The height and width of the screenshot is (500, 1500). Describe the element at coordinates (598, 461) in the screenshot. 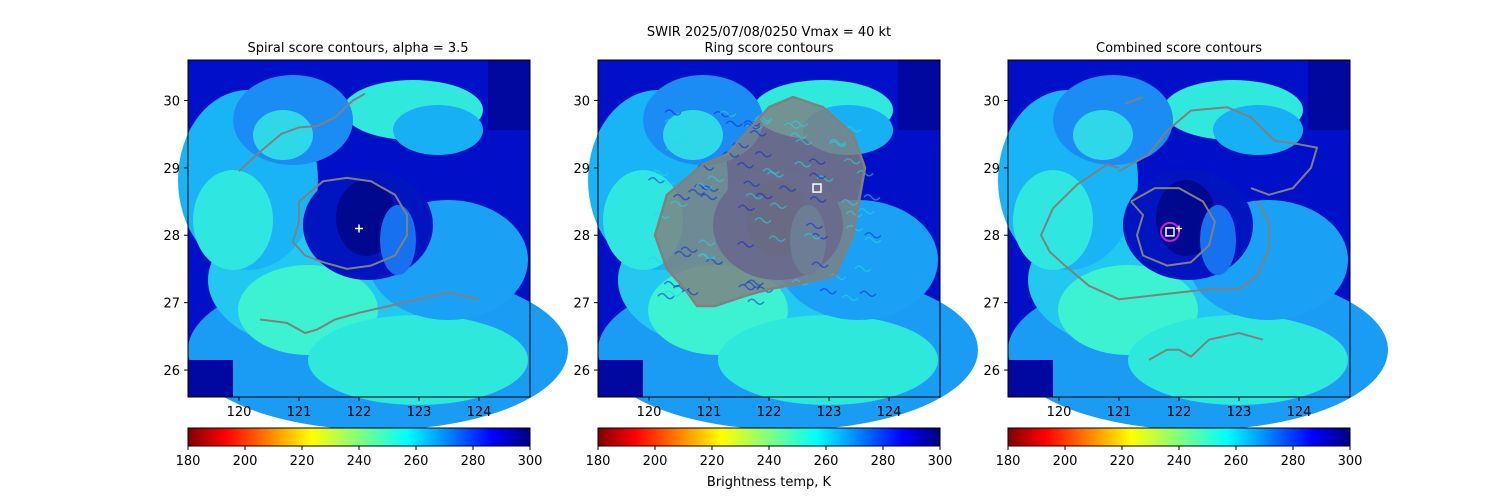

I see `ring-colorbar-tick-label: 180` at that location.